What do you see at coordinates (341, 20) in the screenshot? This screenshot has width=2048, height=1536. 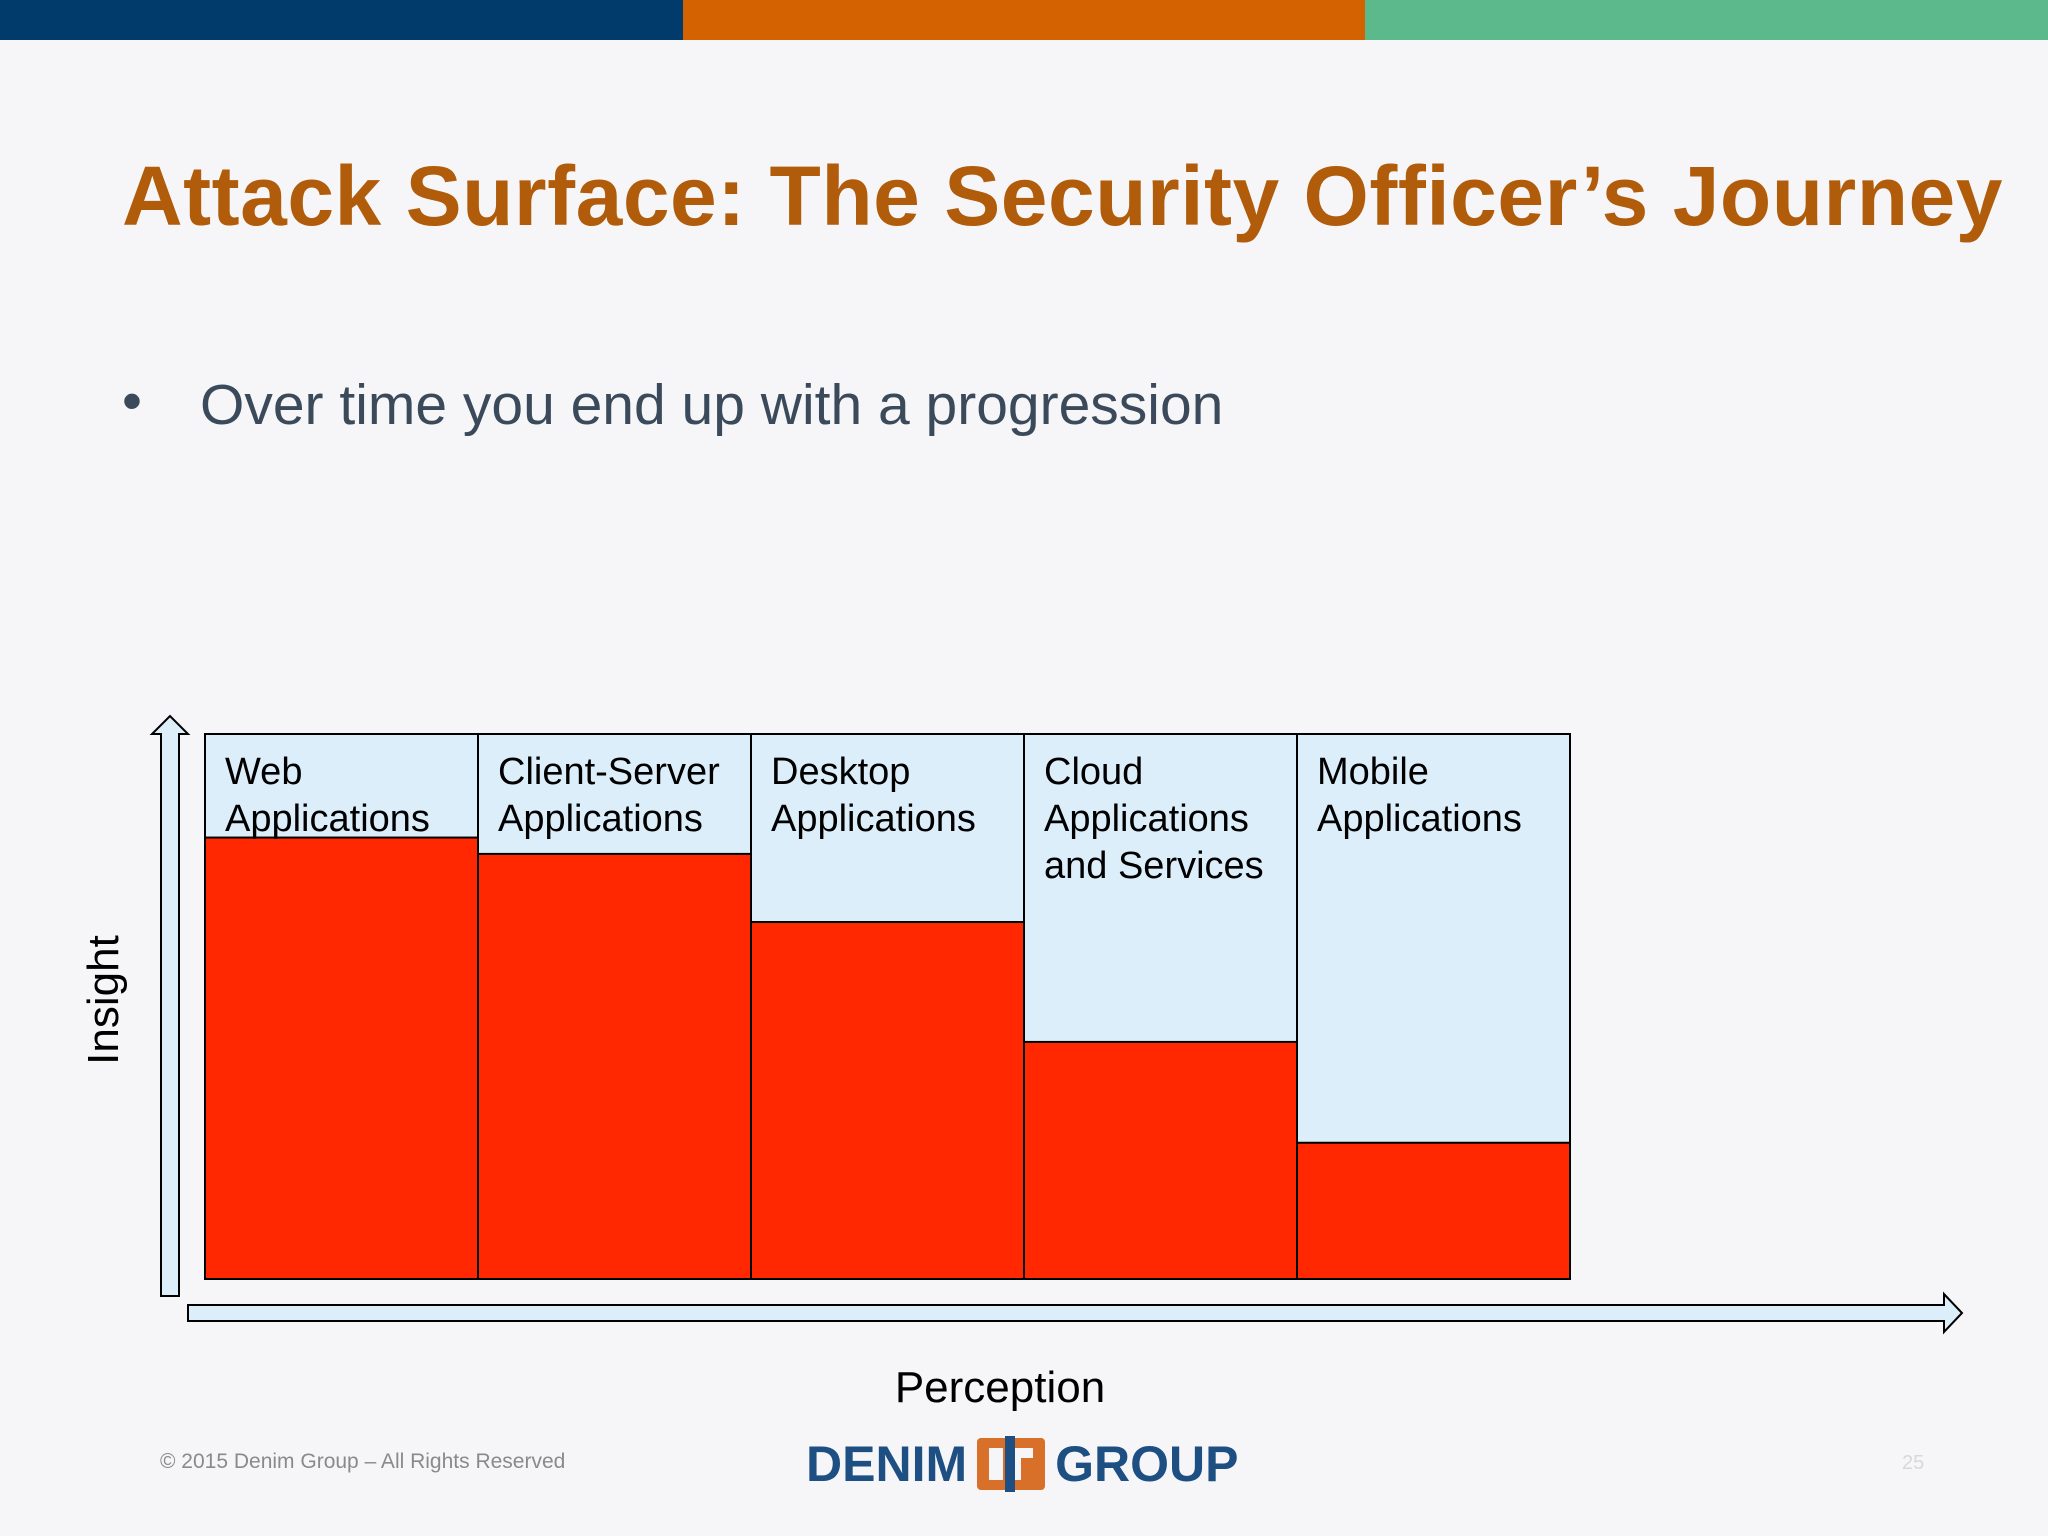 I see `top-bar-blue-segment` at bounding box center [341, 20].